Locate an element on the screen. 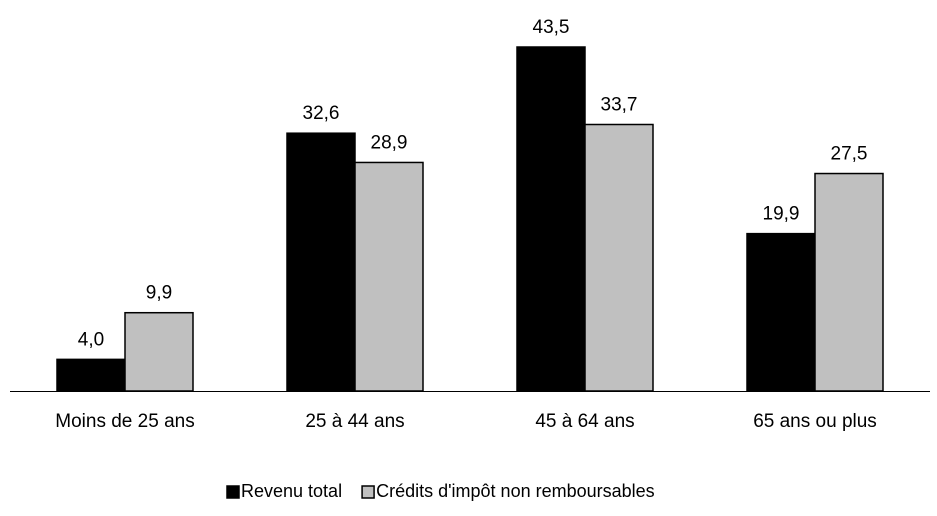 The width and height of the screenshot is (937, 516). data-label-series-2-cat-1: 9,9 is located at coordinates (159, 293).